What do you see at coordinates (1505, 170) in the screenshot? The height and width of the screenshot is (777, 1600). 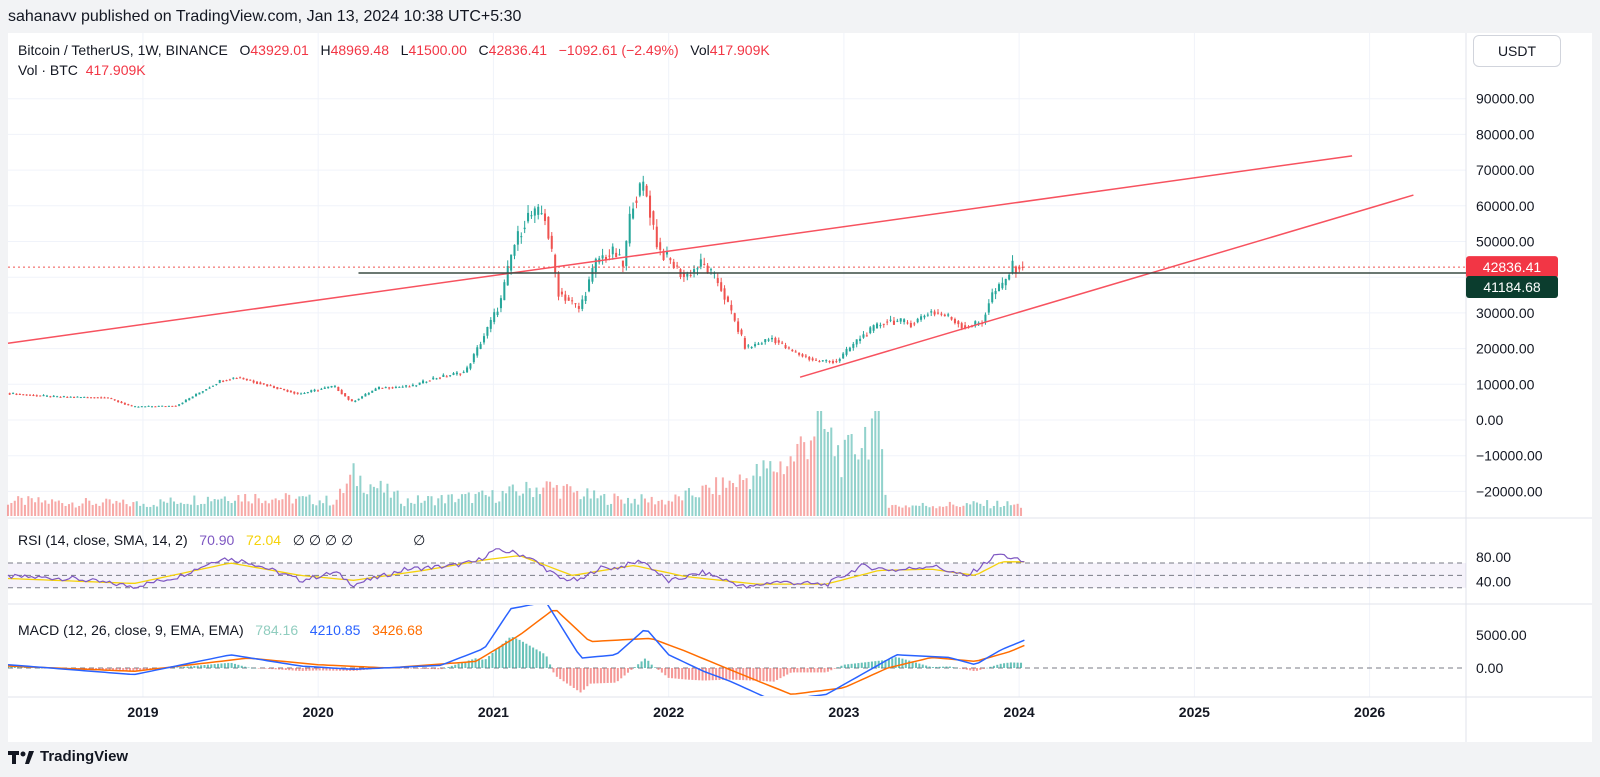 I see `price-tick-label: 70000.00` at bounding box center [1505, 170].